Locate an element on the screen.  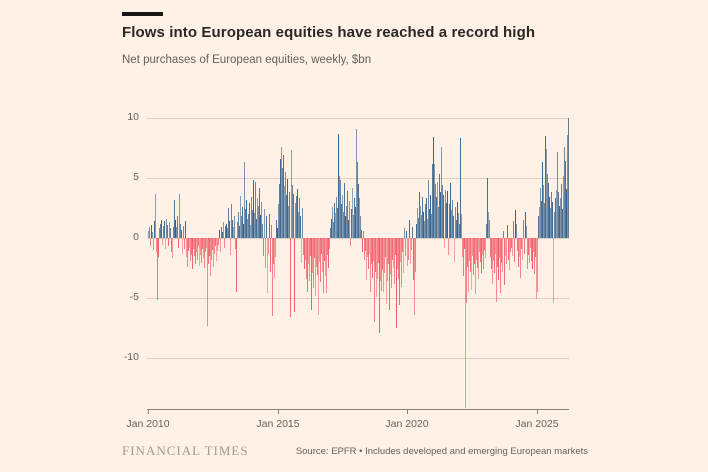
x-tick-label: Jan 2025 is located at coordinates (537, 424).